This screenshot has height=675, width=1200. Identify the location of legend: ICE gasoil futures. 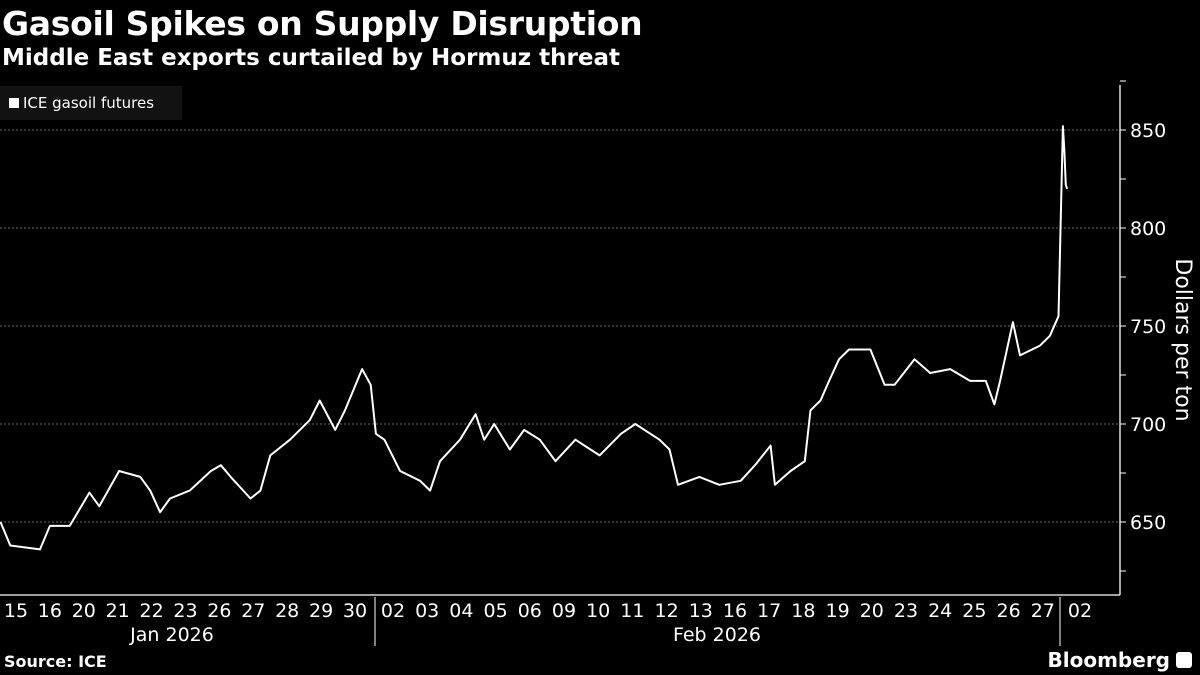
(91, 103).